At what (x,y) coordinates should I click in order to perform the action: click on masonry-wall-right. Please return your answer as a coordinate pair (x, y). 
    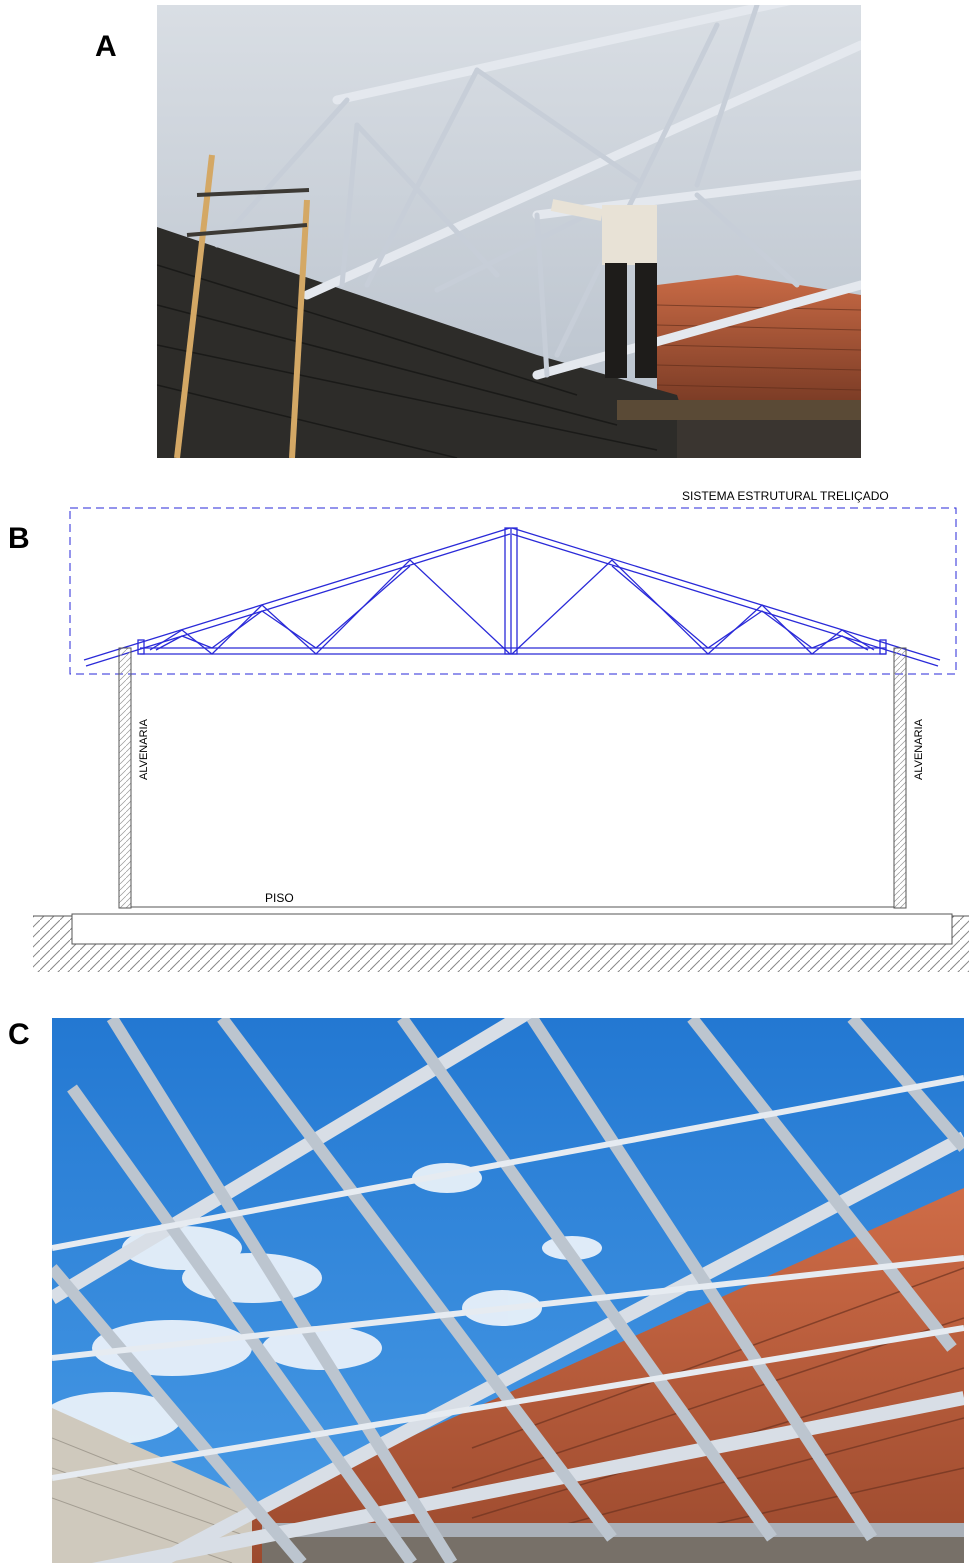
    Looking at the image, I should click on (900, 778).